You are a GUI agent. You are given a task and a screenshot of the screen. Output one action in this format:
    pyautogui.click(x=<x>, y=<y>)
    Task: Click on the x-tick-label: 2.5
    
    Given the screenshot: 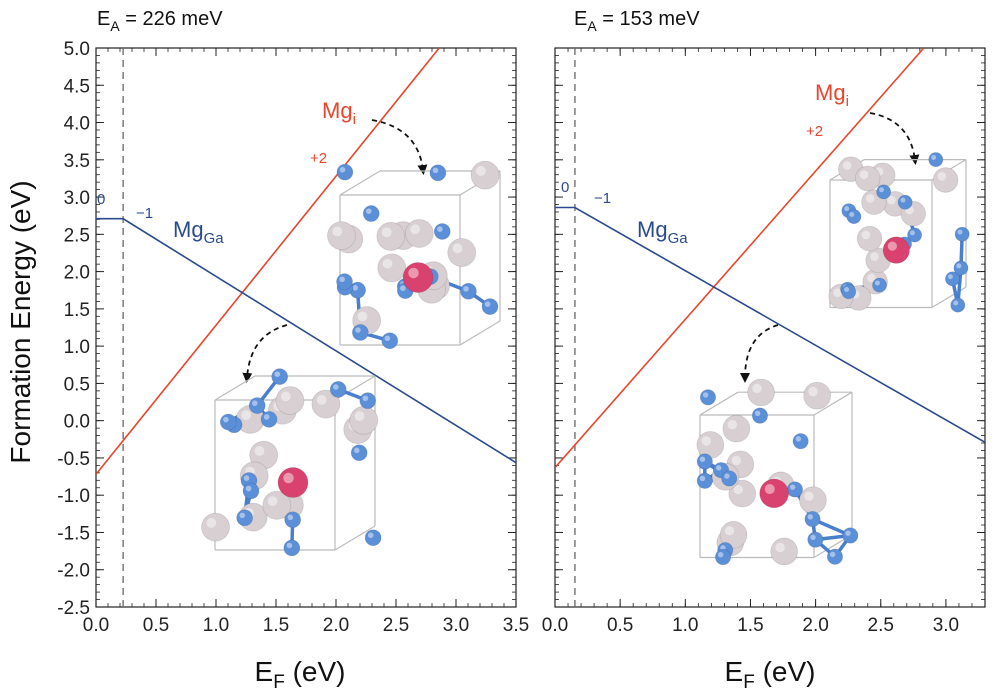 What is the action you would take?
    pyautogui.click(x=396, y=625)
    